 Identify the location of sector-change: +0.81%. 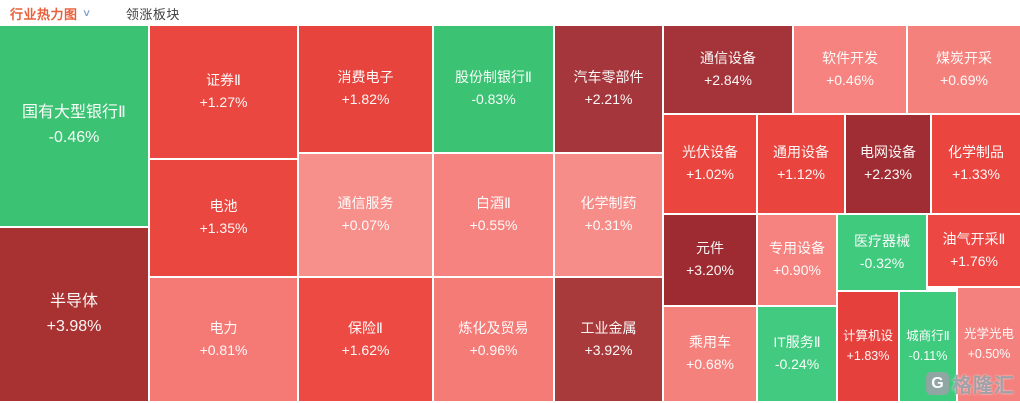
(223, 349).